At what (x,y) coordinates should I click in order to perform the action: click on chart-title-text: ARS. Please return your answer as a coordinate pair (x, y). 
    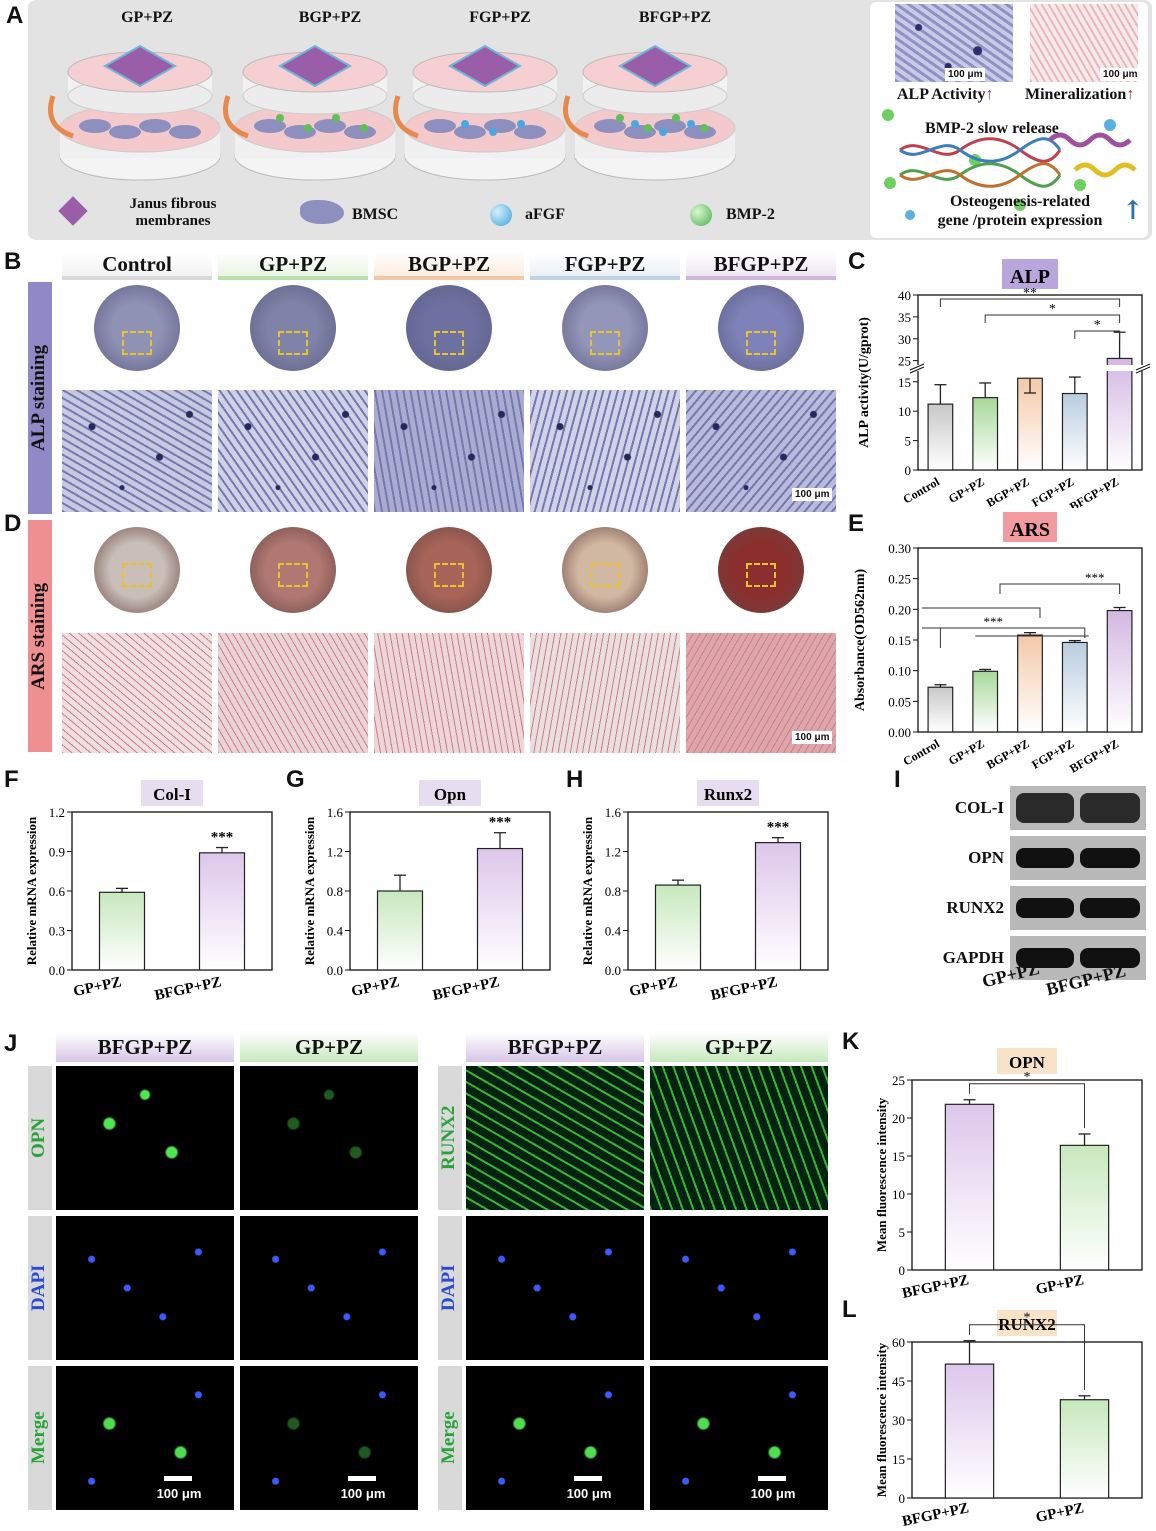
    Looking at the image, I should click on (1030, 530).